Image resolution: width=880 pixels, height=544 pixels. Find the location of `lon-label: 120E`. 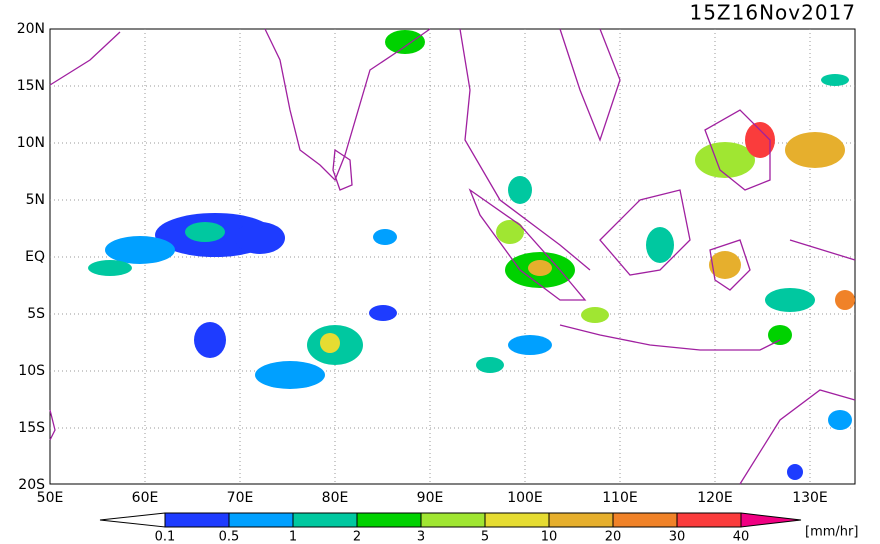

lon-label: 120E is located at coordinates (715, 498).